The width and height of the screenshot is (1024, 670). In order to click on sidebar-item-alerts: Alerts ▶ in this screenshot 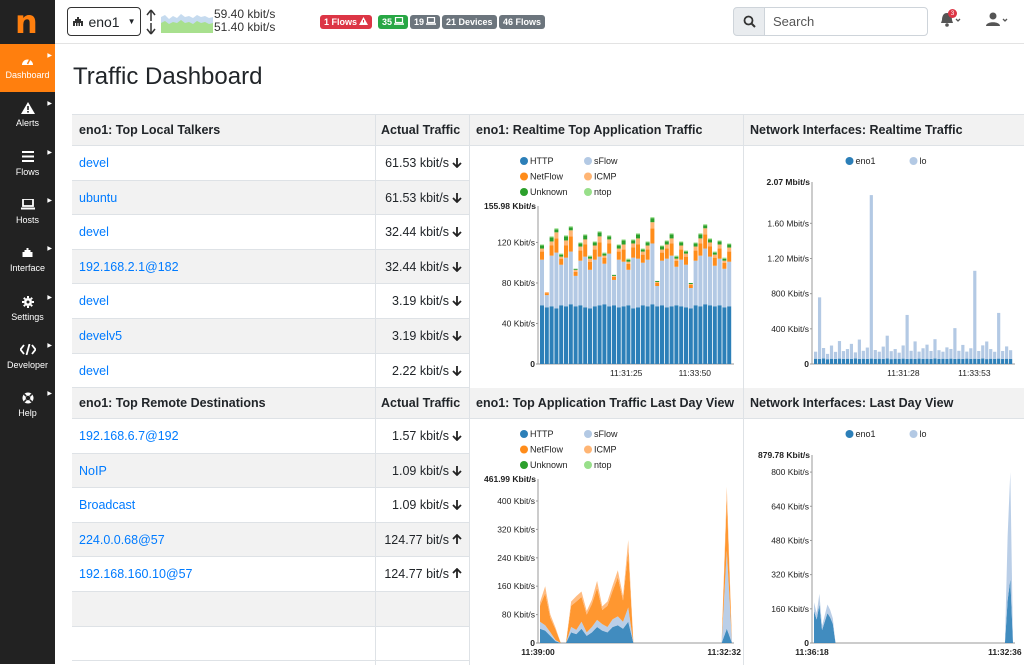, I will do `click(27, 116)`.